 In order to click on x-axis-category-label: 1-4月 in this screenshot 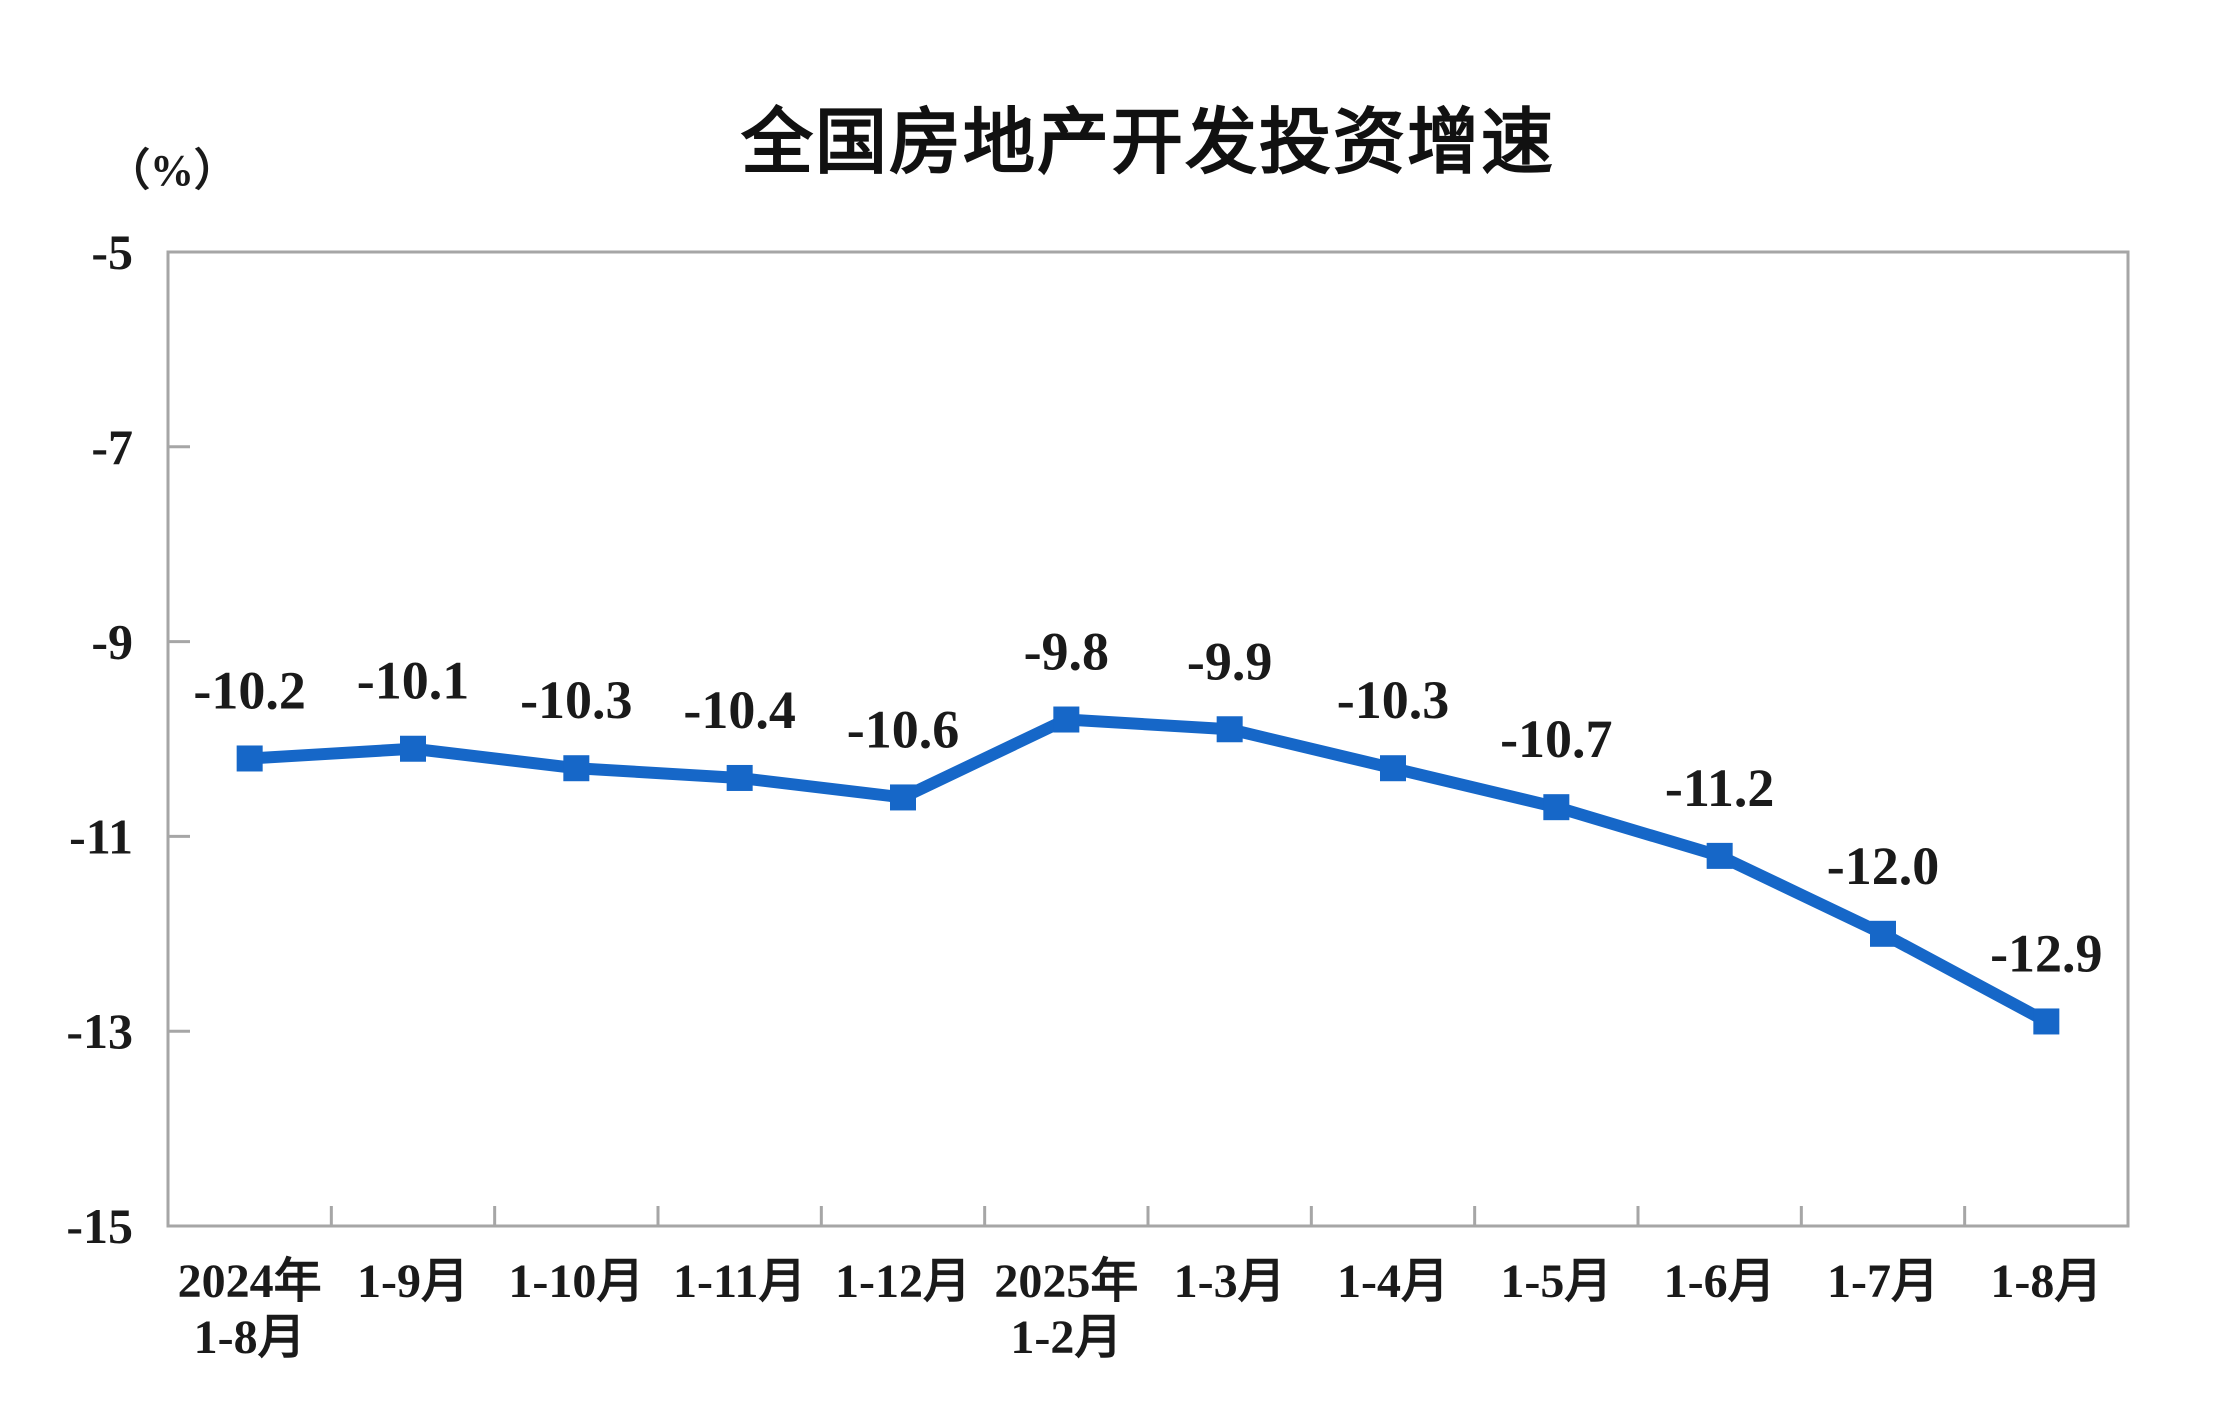, I will do `click(1393, 1281)`.